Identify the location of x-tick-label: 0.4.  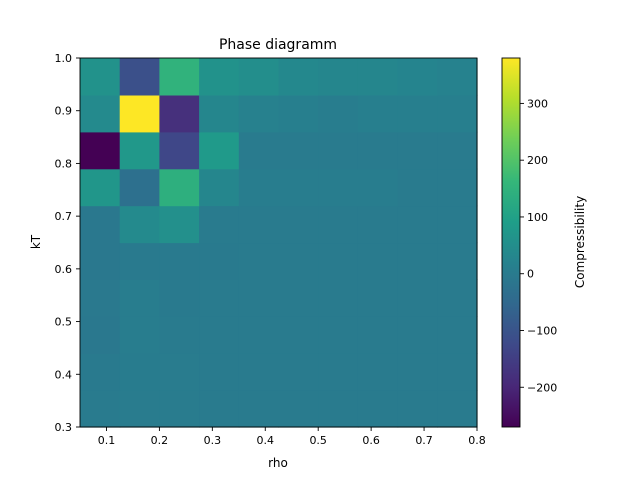
(266, 440).